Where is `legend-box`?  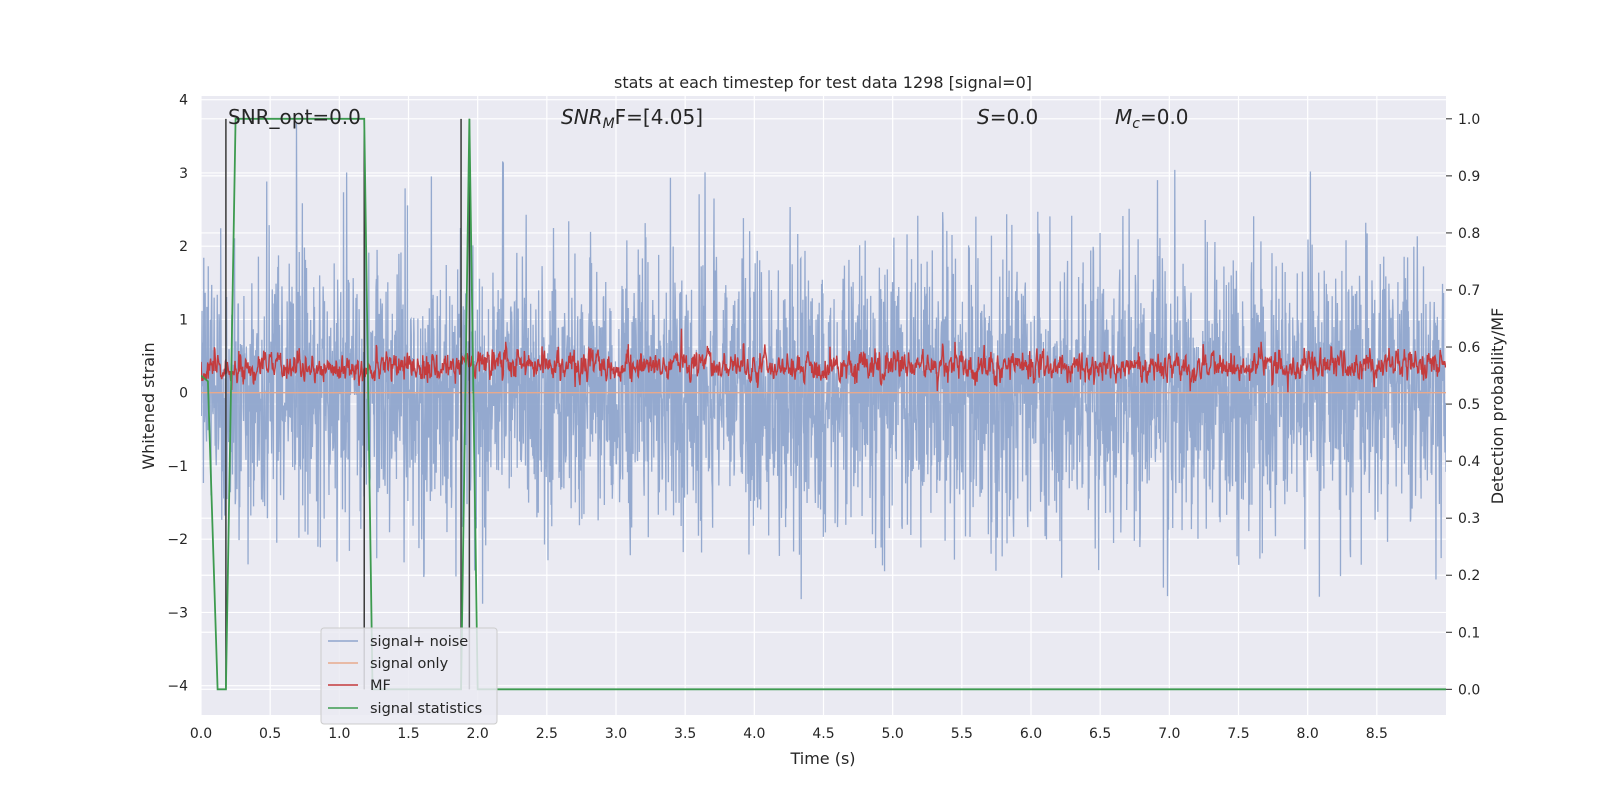 legend-box is located at coordinates (409, 676).